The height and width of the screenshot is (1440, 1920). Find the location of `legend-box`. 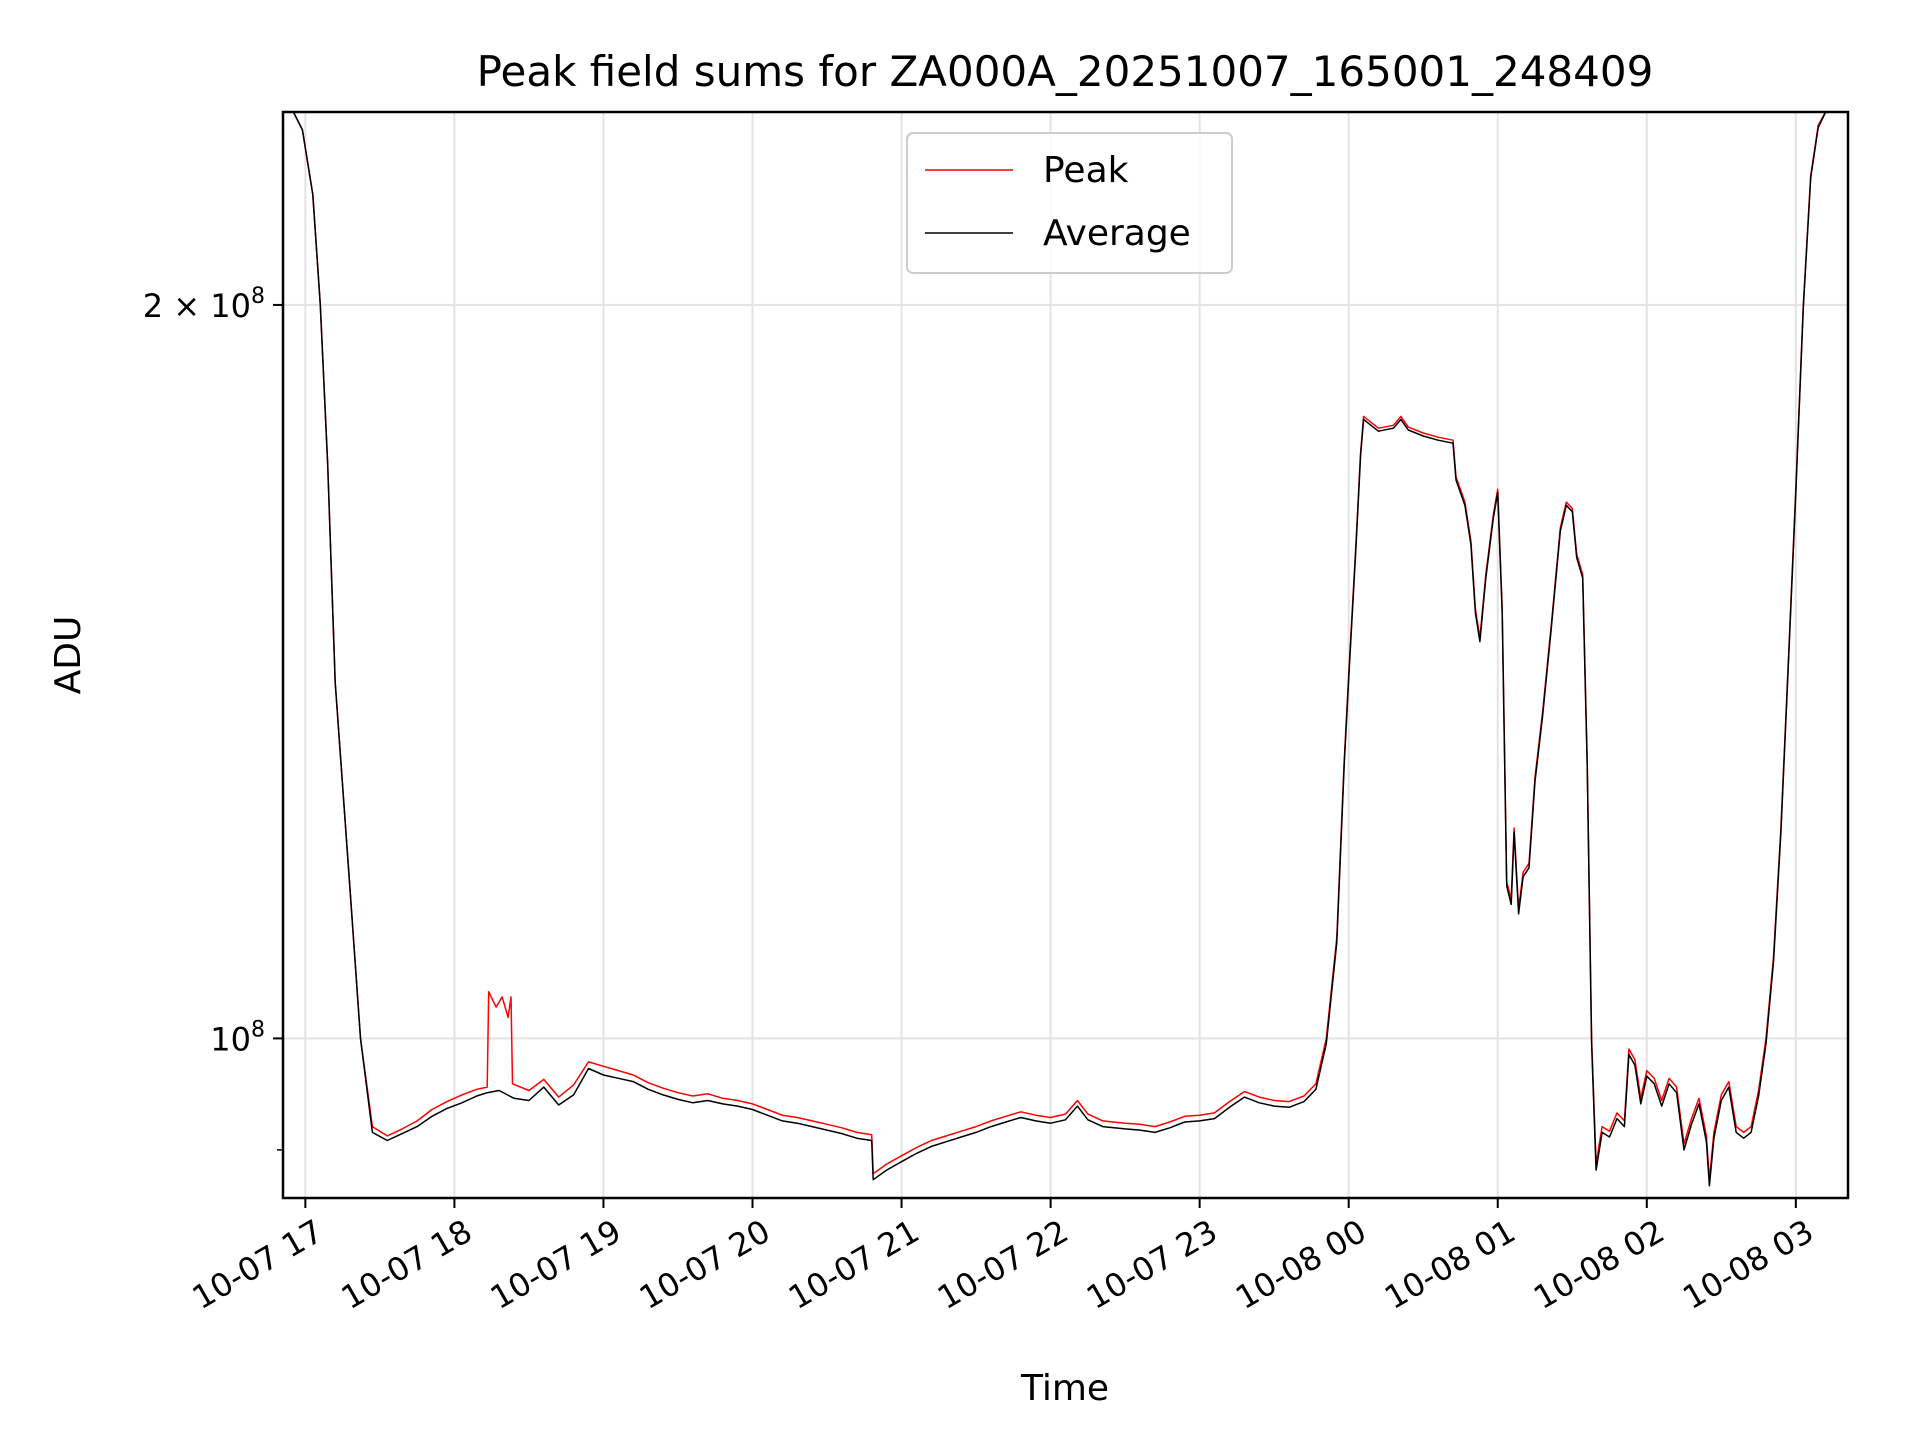

legend-box is located at coordinates (1069, 203).